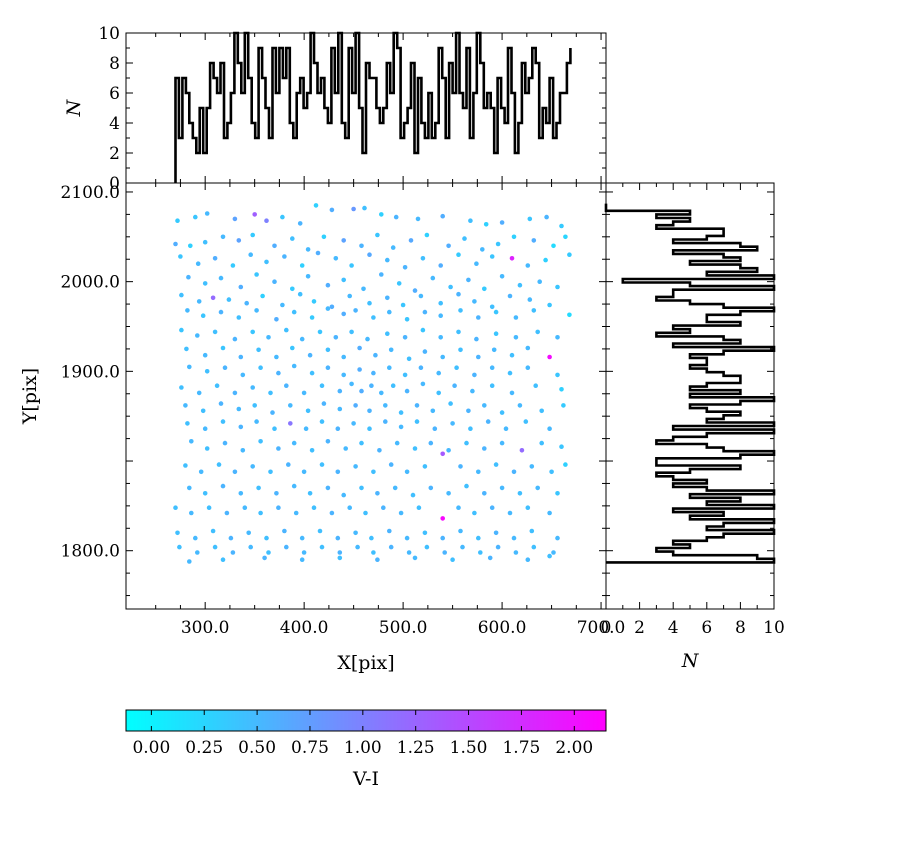 This screenshot has height=850, width=900. I want to click on colorbar-ticks: 0.00 0.25 0.50 0.75 1.00 1.25 1.50 1.75 2.00, so click(362, 734).